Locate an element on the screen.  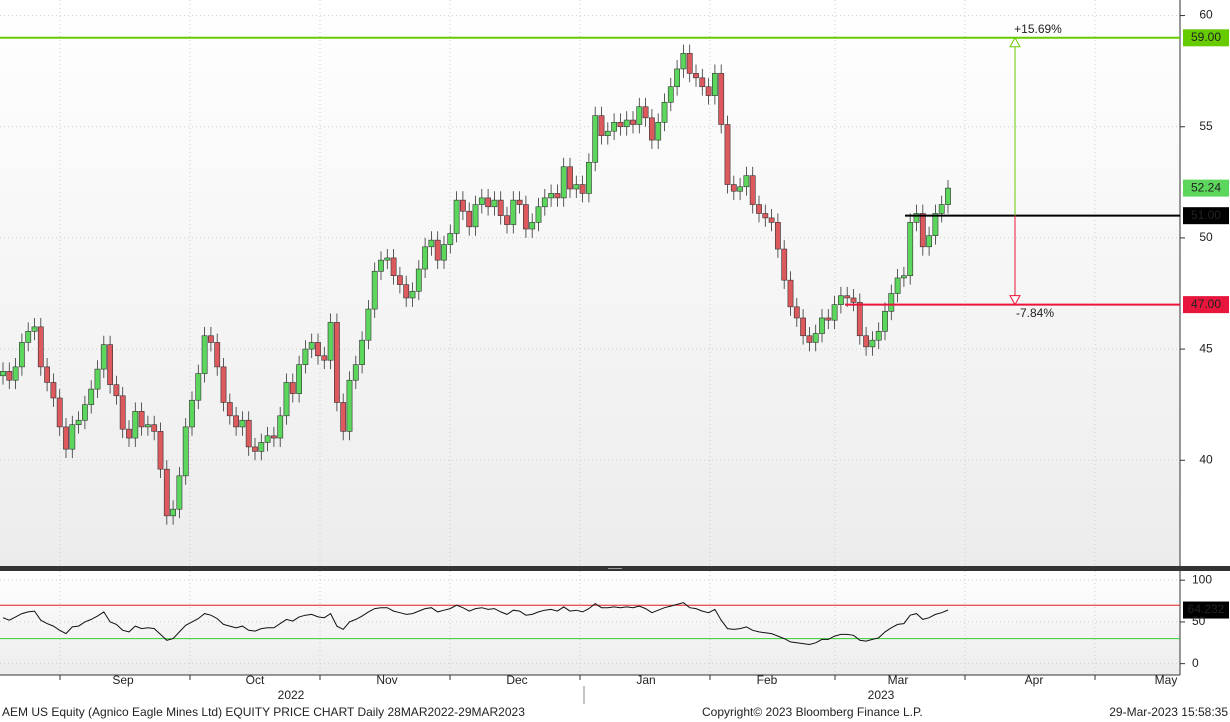
y-tick-label: 60 is located at coordinates (1206, 15).